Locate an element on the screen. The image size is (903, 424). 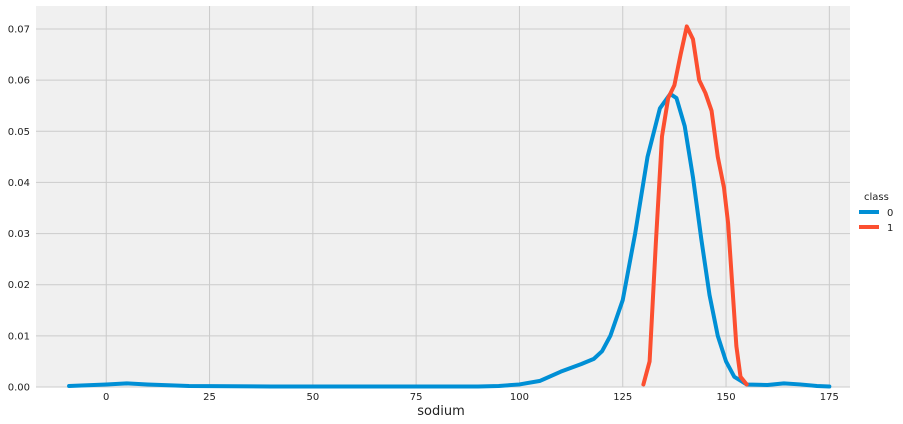
x-tick-label: 175 is located at coordinates (829, 397).